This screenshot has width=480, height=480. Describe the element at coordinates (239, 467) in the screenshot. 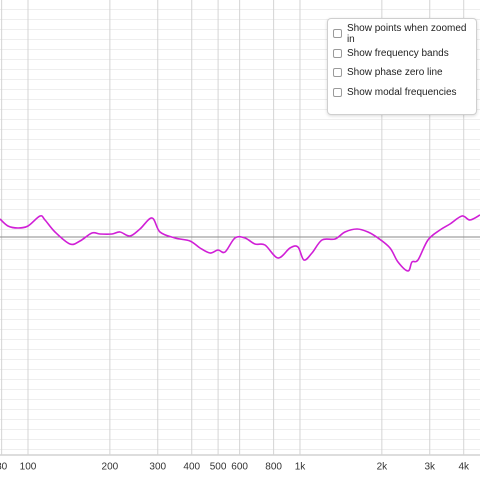

I see `x-tick-label: 600` at that location.